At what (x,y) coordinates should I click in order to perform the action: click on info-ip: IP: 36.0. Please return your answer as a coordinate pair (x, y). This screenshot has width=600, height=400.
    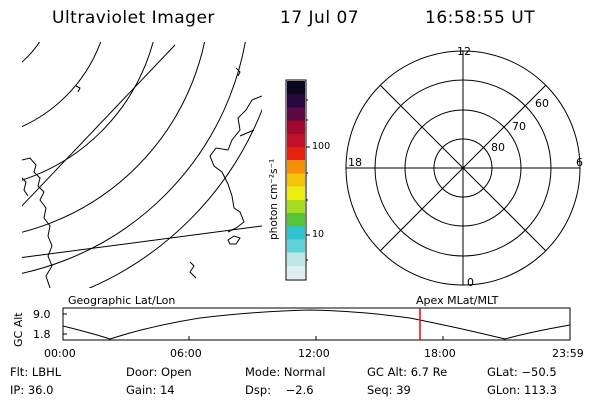
    Looking at the image, I should click on (32, 390).